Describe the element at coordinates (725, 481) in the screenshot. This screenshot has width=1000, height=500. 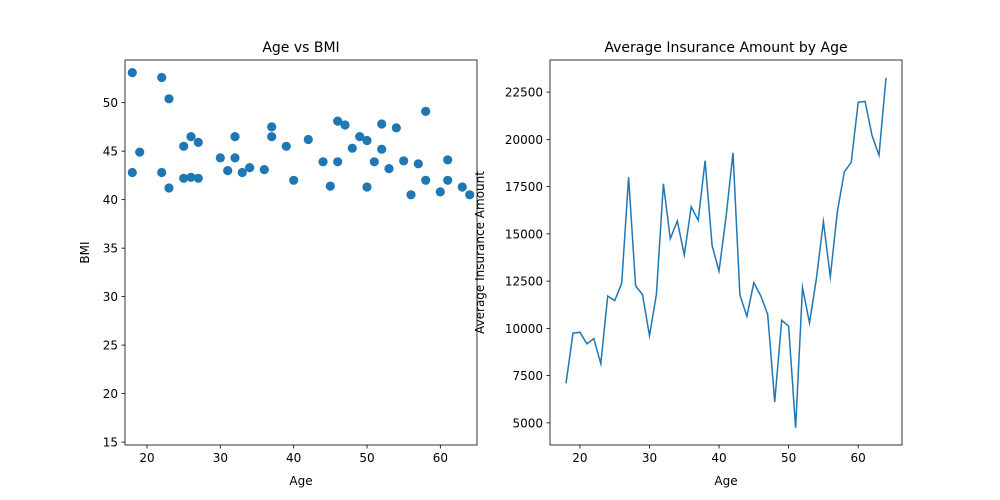
I see `chart2-x-axis-label: Age` at that location.